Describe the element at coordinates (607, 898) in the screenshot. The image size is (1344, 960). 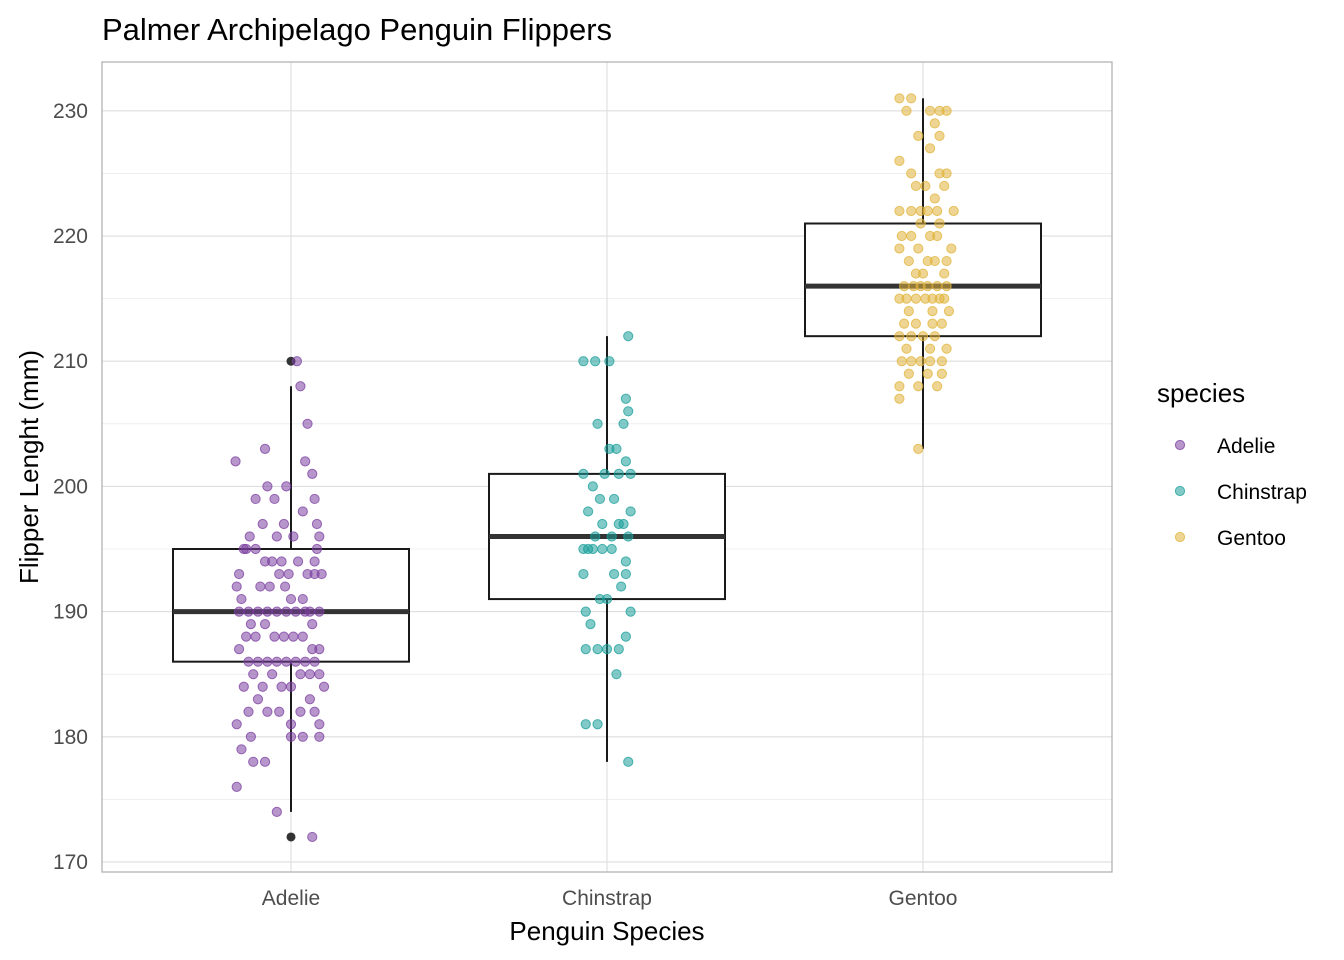
I see `x-tick-label: Chinstrap` at that location.